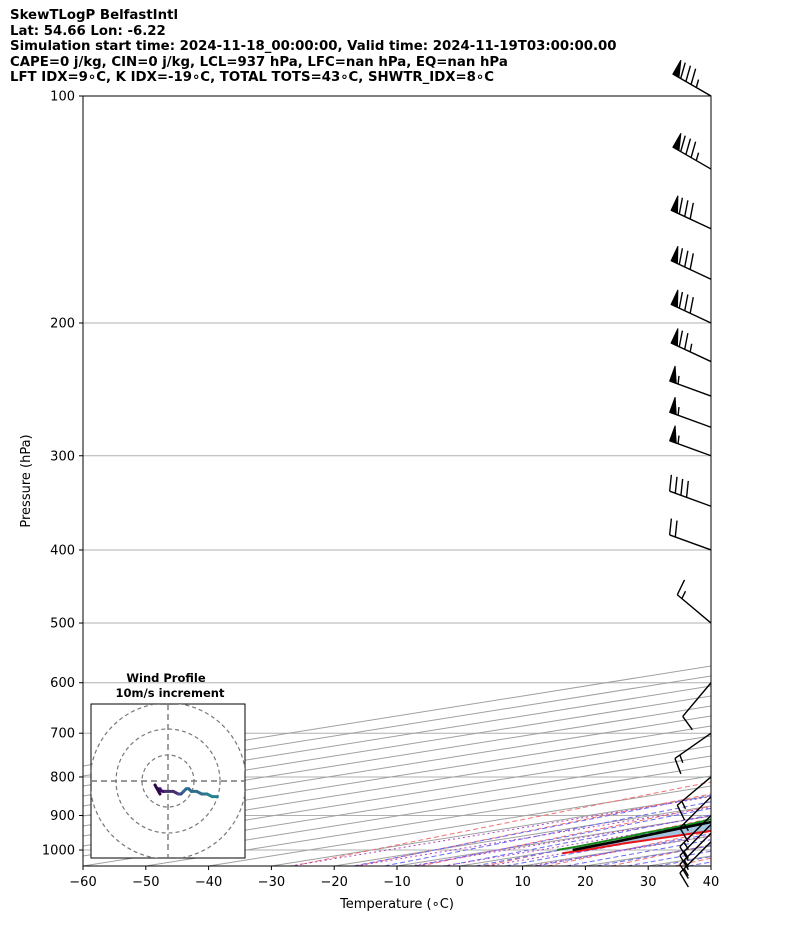 This screenshot has height=937, width=794. I want to click on y-tick-label: 800, so click(62, 777).